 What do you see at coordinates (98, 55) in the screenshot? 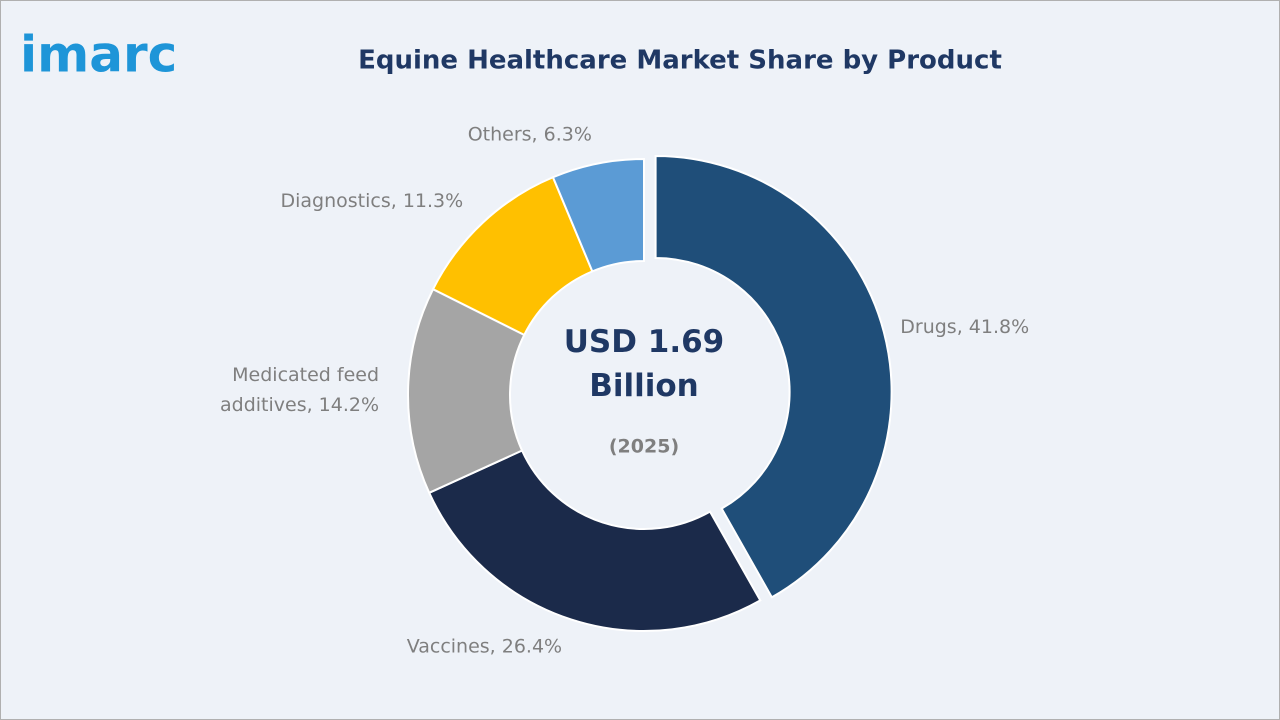
I see `logo: imarc` at bounding box center [98, 55].